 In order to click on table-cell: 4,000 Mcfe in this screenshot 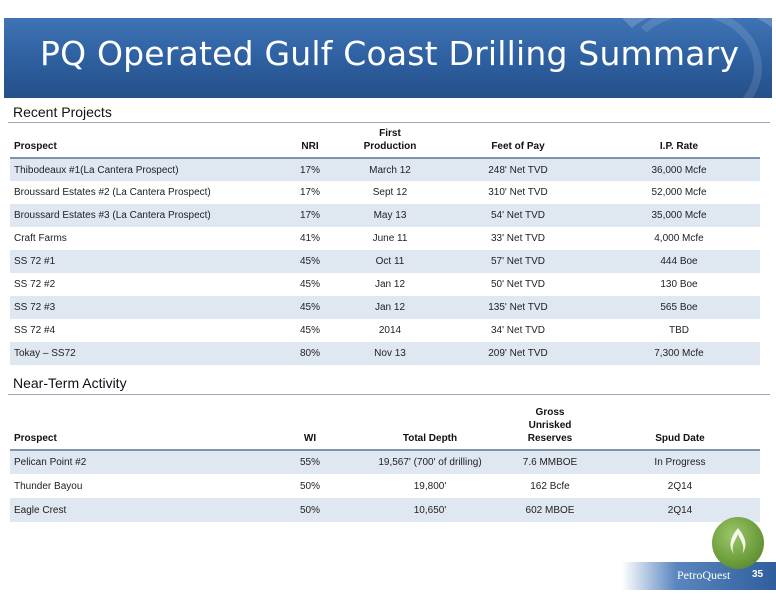, I will do `click(679, 238)`.